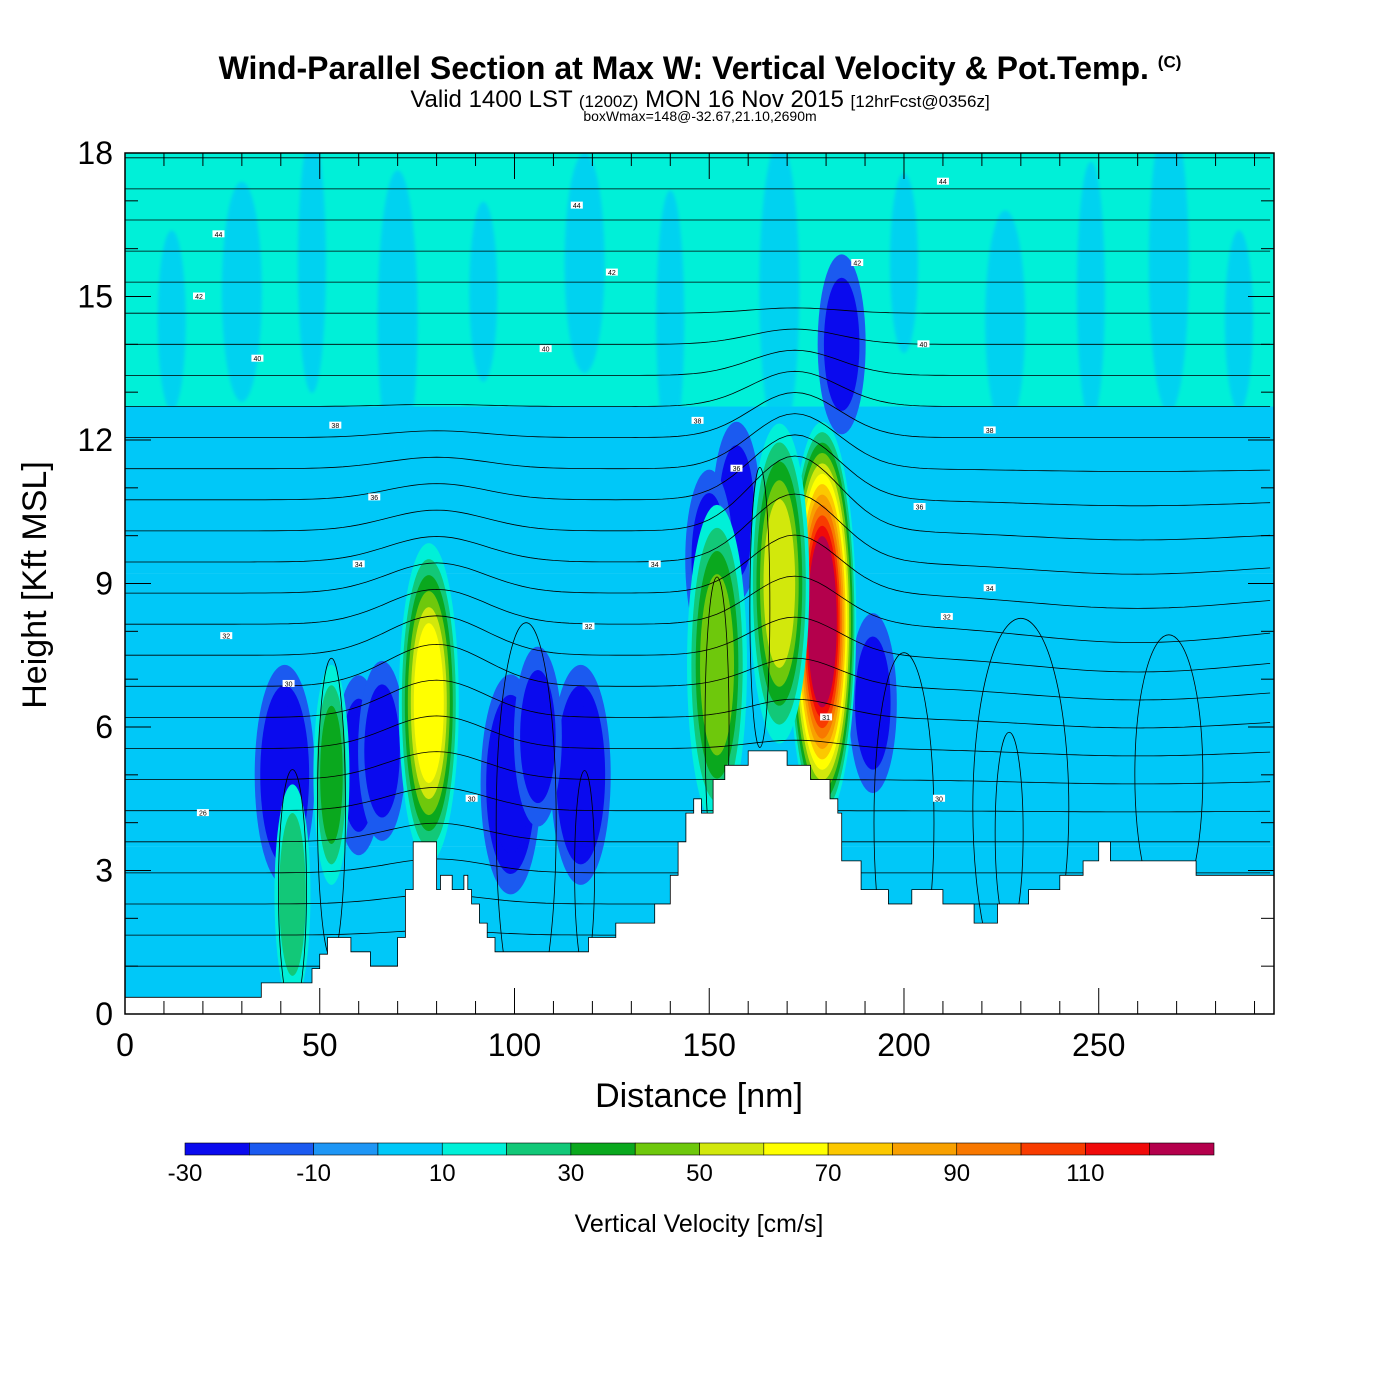 This screenshot has width=1400, height=1400. What do you see at coordinates (571, 1173) in the screenshot?
I see `colorbar-tick-label: 30` at bounding box center [571, 1173].